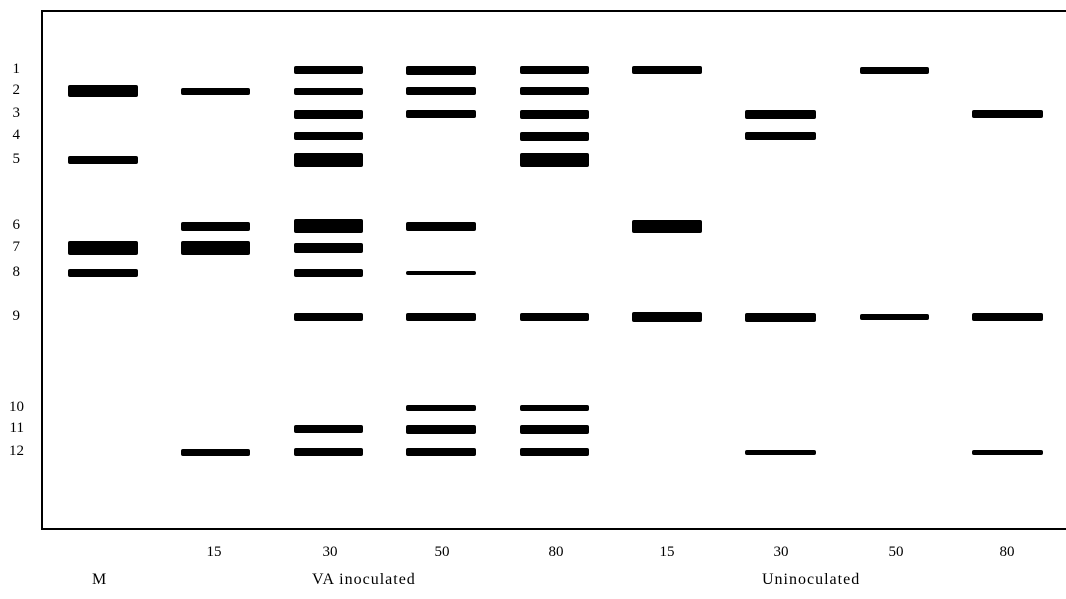  What do you see at coordinates (16, 272) in the screenshot?
I see `band-number: 8` at bounding box center [16, 272].